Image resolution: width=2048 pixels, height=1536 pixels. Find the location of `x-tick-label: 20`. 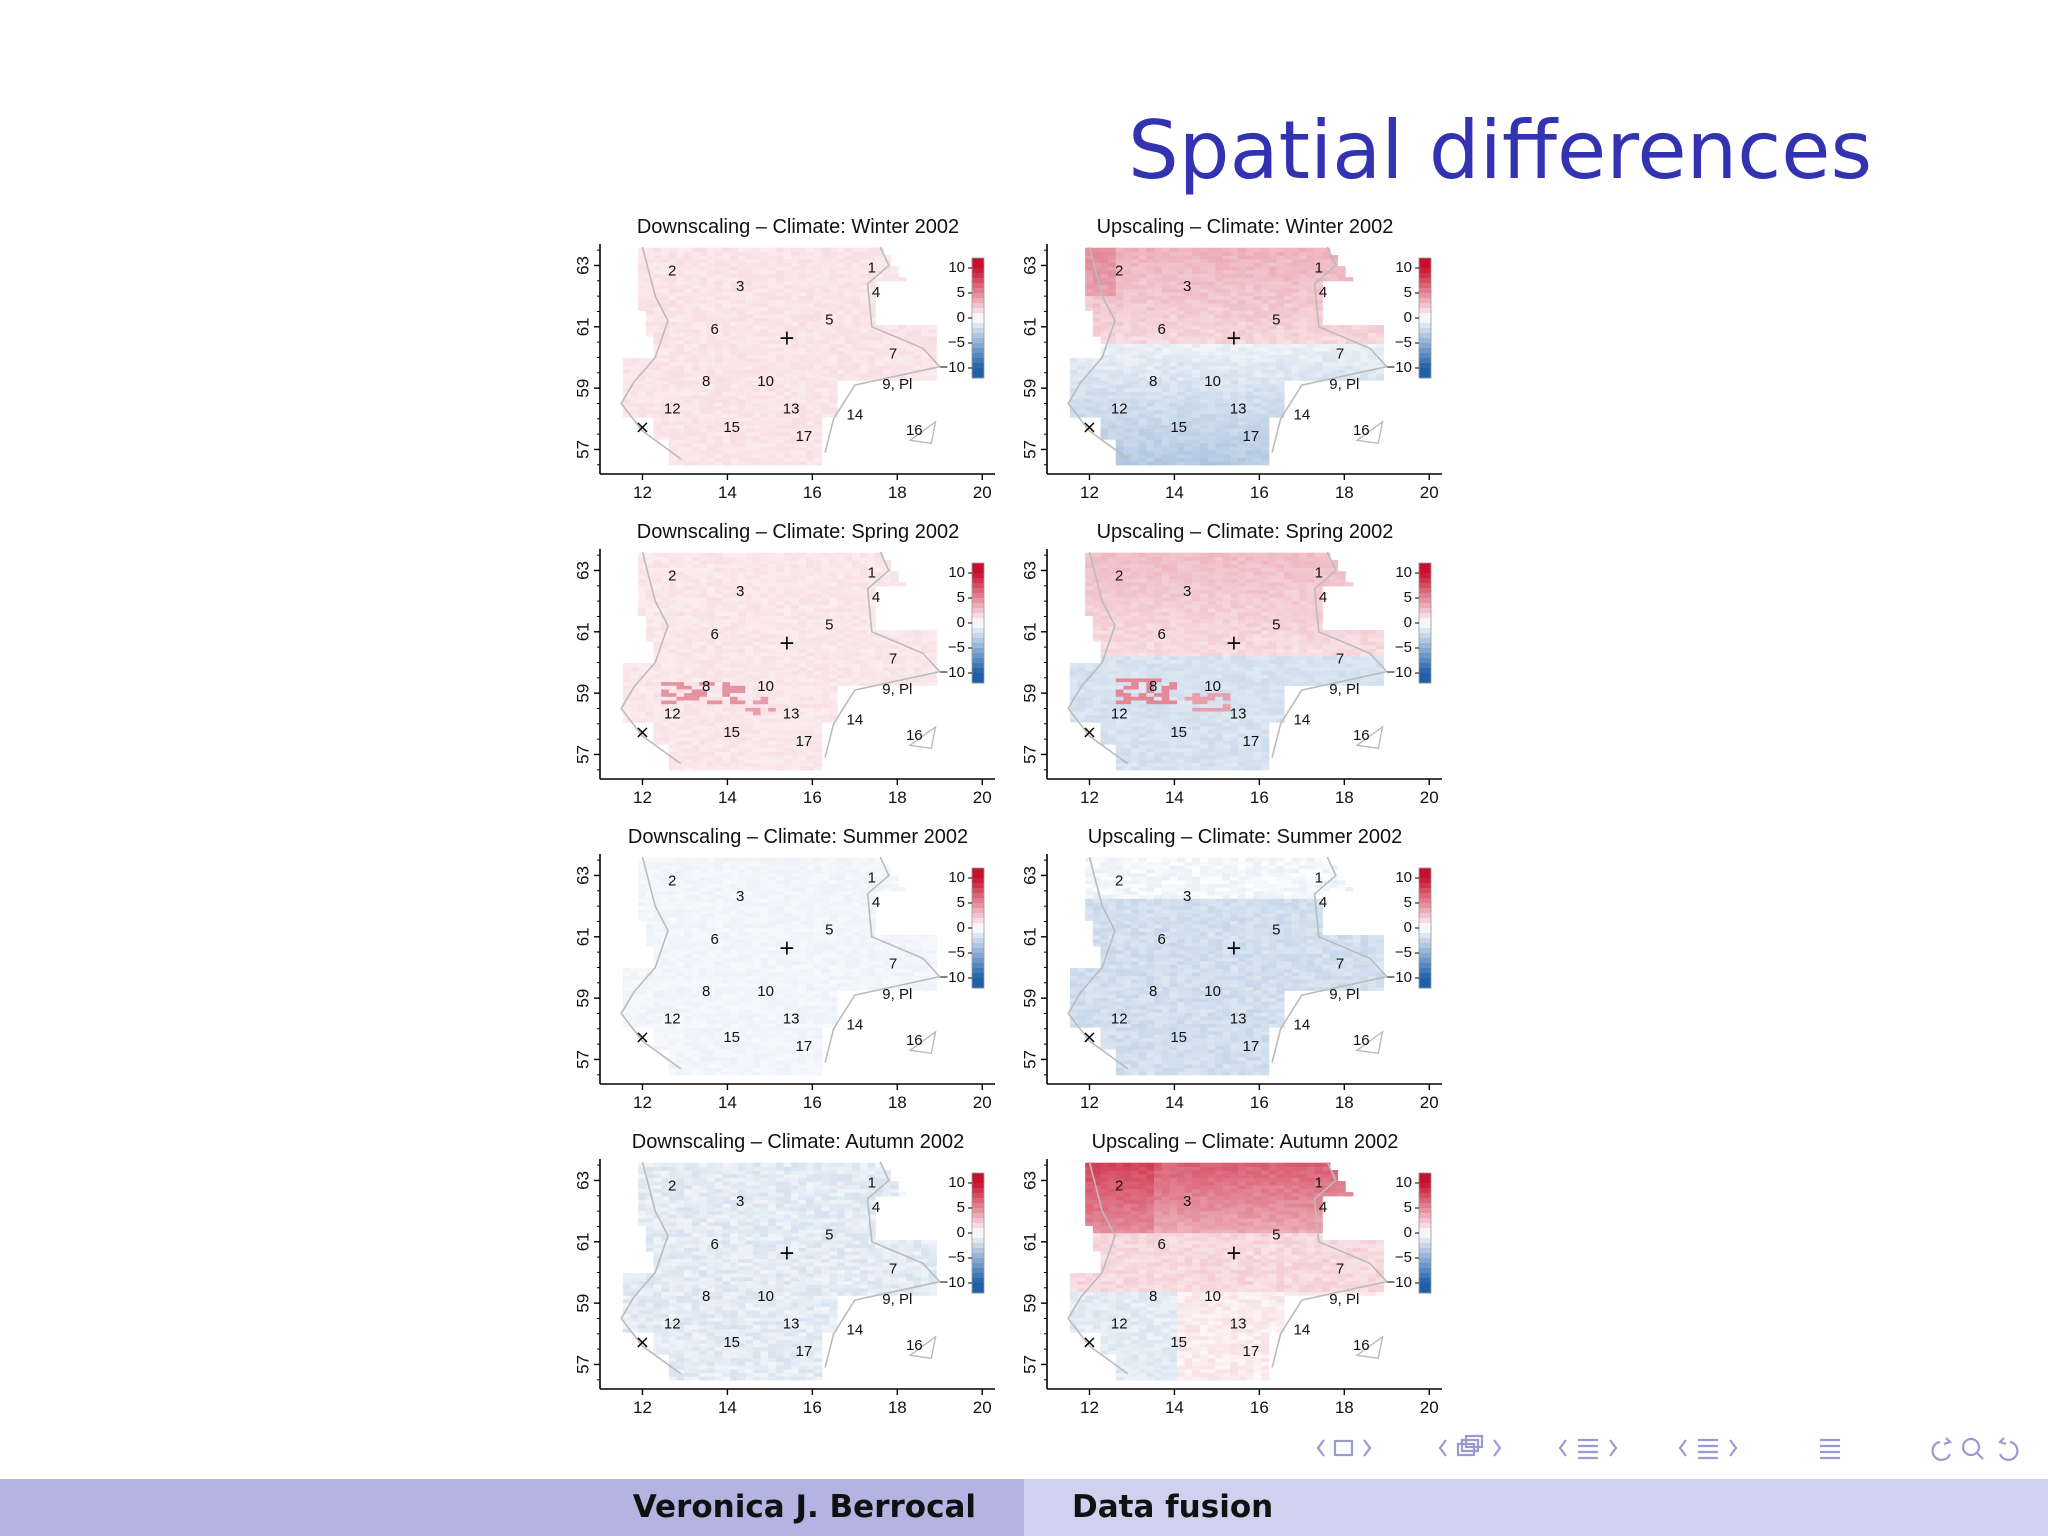

x-tick-label: 20 is located at coordinates (1429, 492).